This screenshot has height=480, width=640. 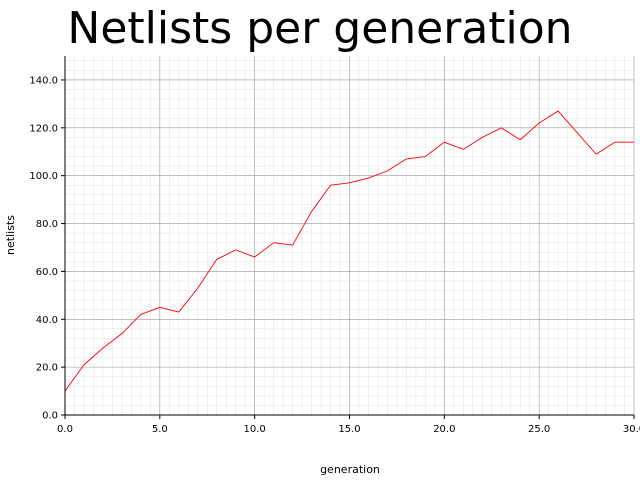 What do you see at coordinates (350, 469) in the screenshot?
I see `x-axis-label: generation` at bounding box center [350, 469].